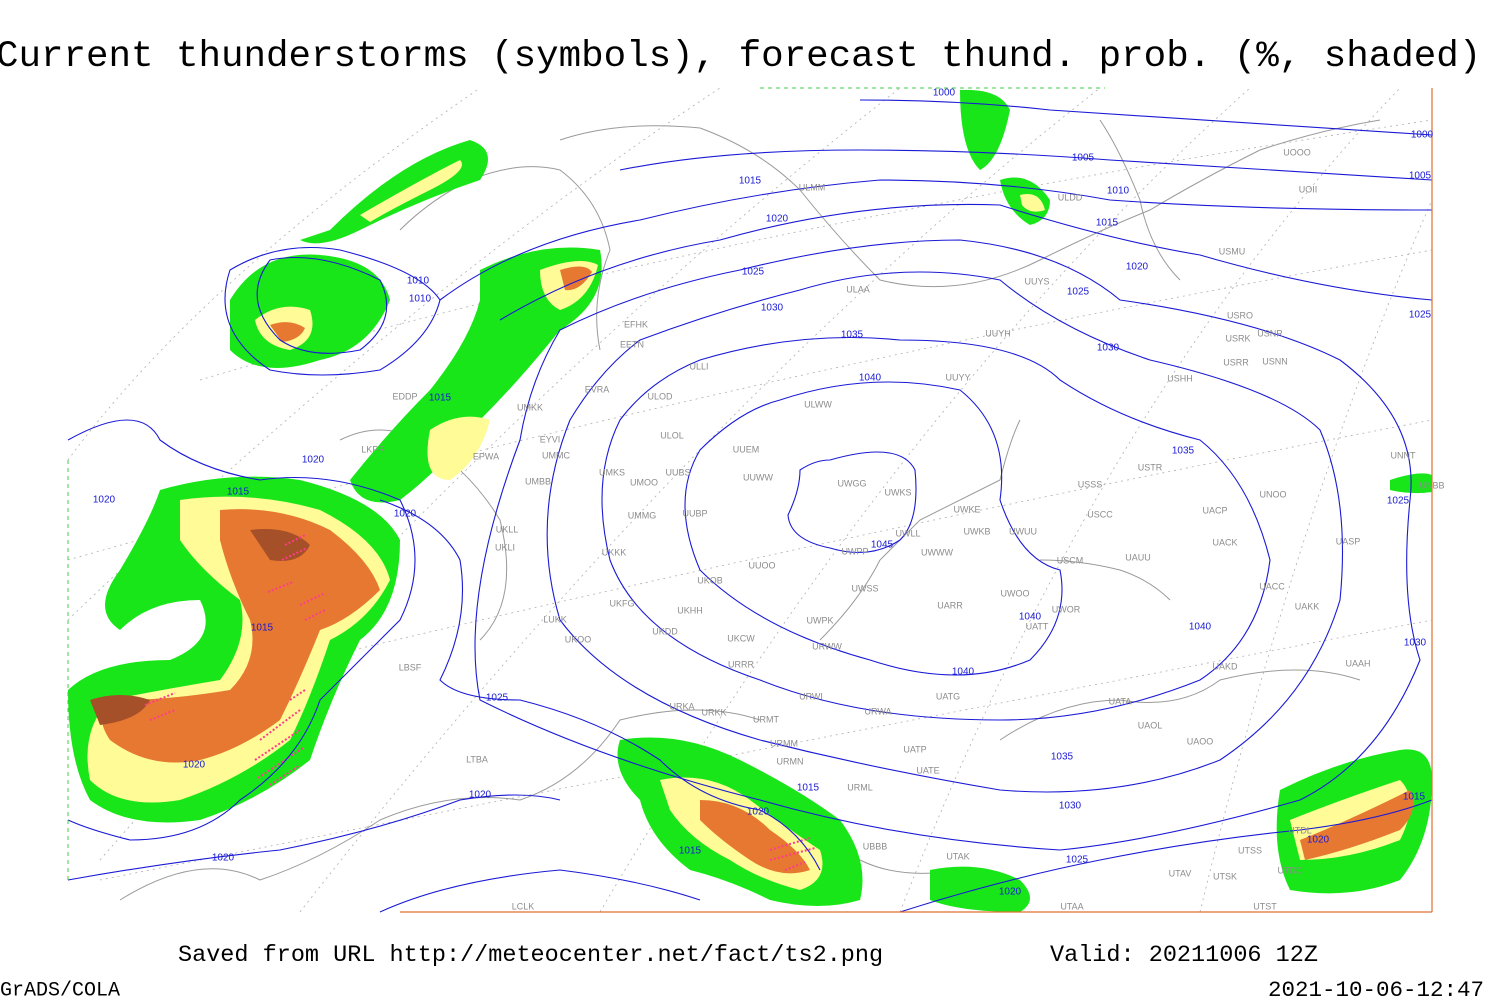 The width and height of the screenshot is (1500, 1000). I want to click on station-code: UMKK, so click(530, 407).